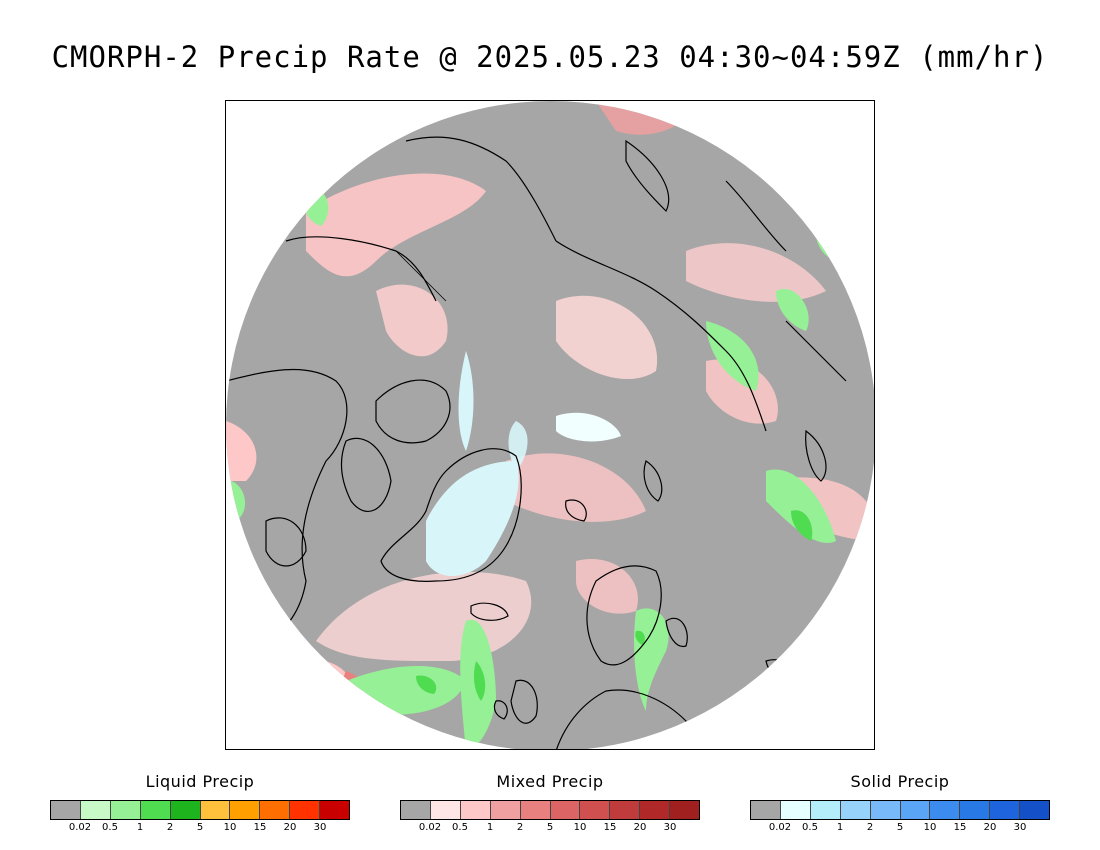 The image size is (1100, 850). I want to click on coastline-ireland, so click(500, 710).